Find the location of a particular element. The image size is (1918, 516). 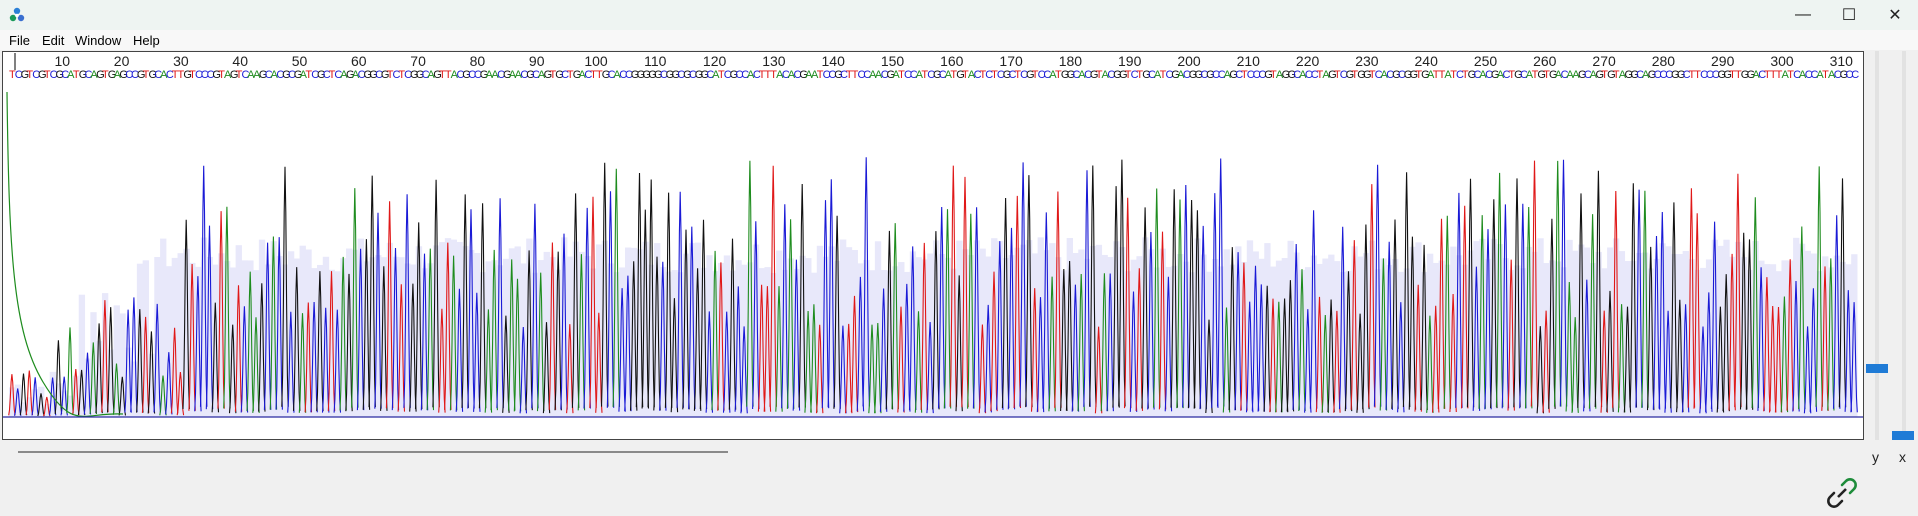

close-button: ✕ is located at coordinates (1895, 15).